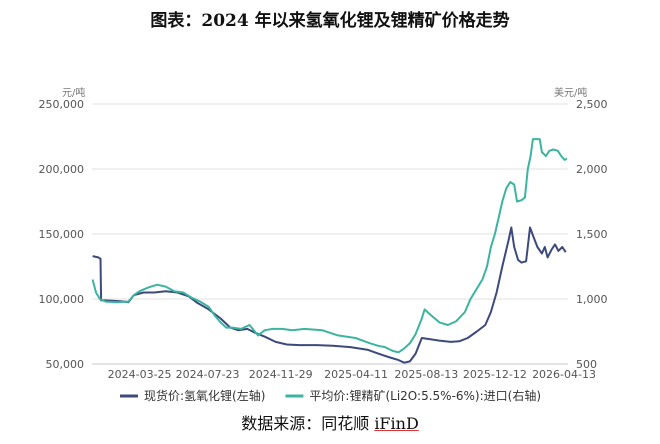 The image size is (660, 444). What do you see at coordinates (586, 364) in the screenshot?
I see `y-right-tick-label: 500` at bounding box center [586, 364].